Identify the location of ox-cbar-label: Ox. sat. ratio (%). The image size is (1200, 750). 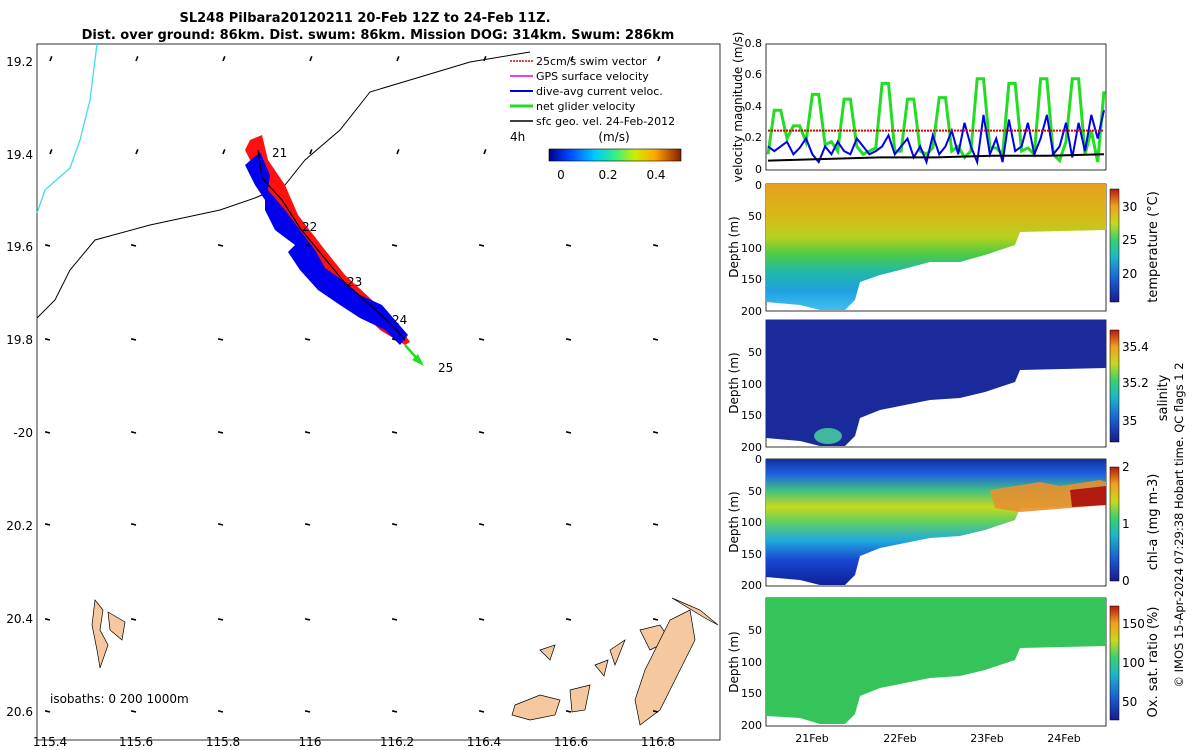
(1153, 662).